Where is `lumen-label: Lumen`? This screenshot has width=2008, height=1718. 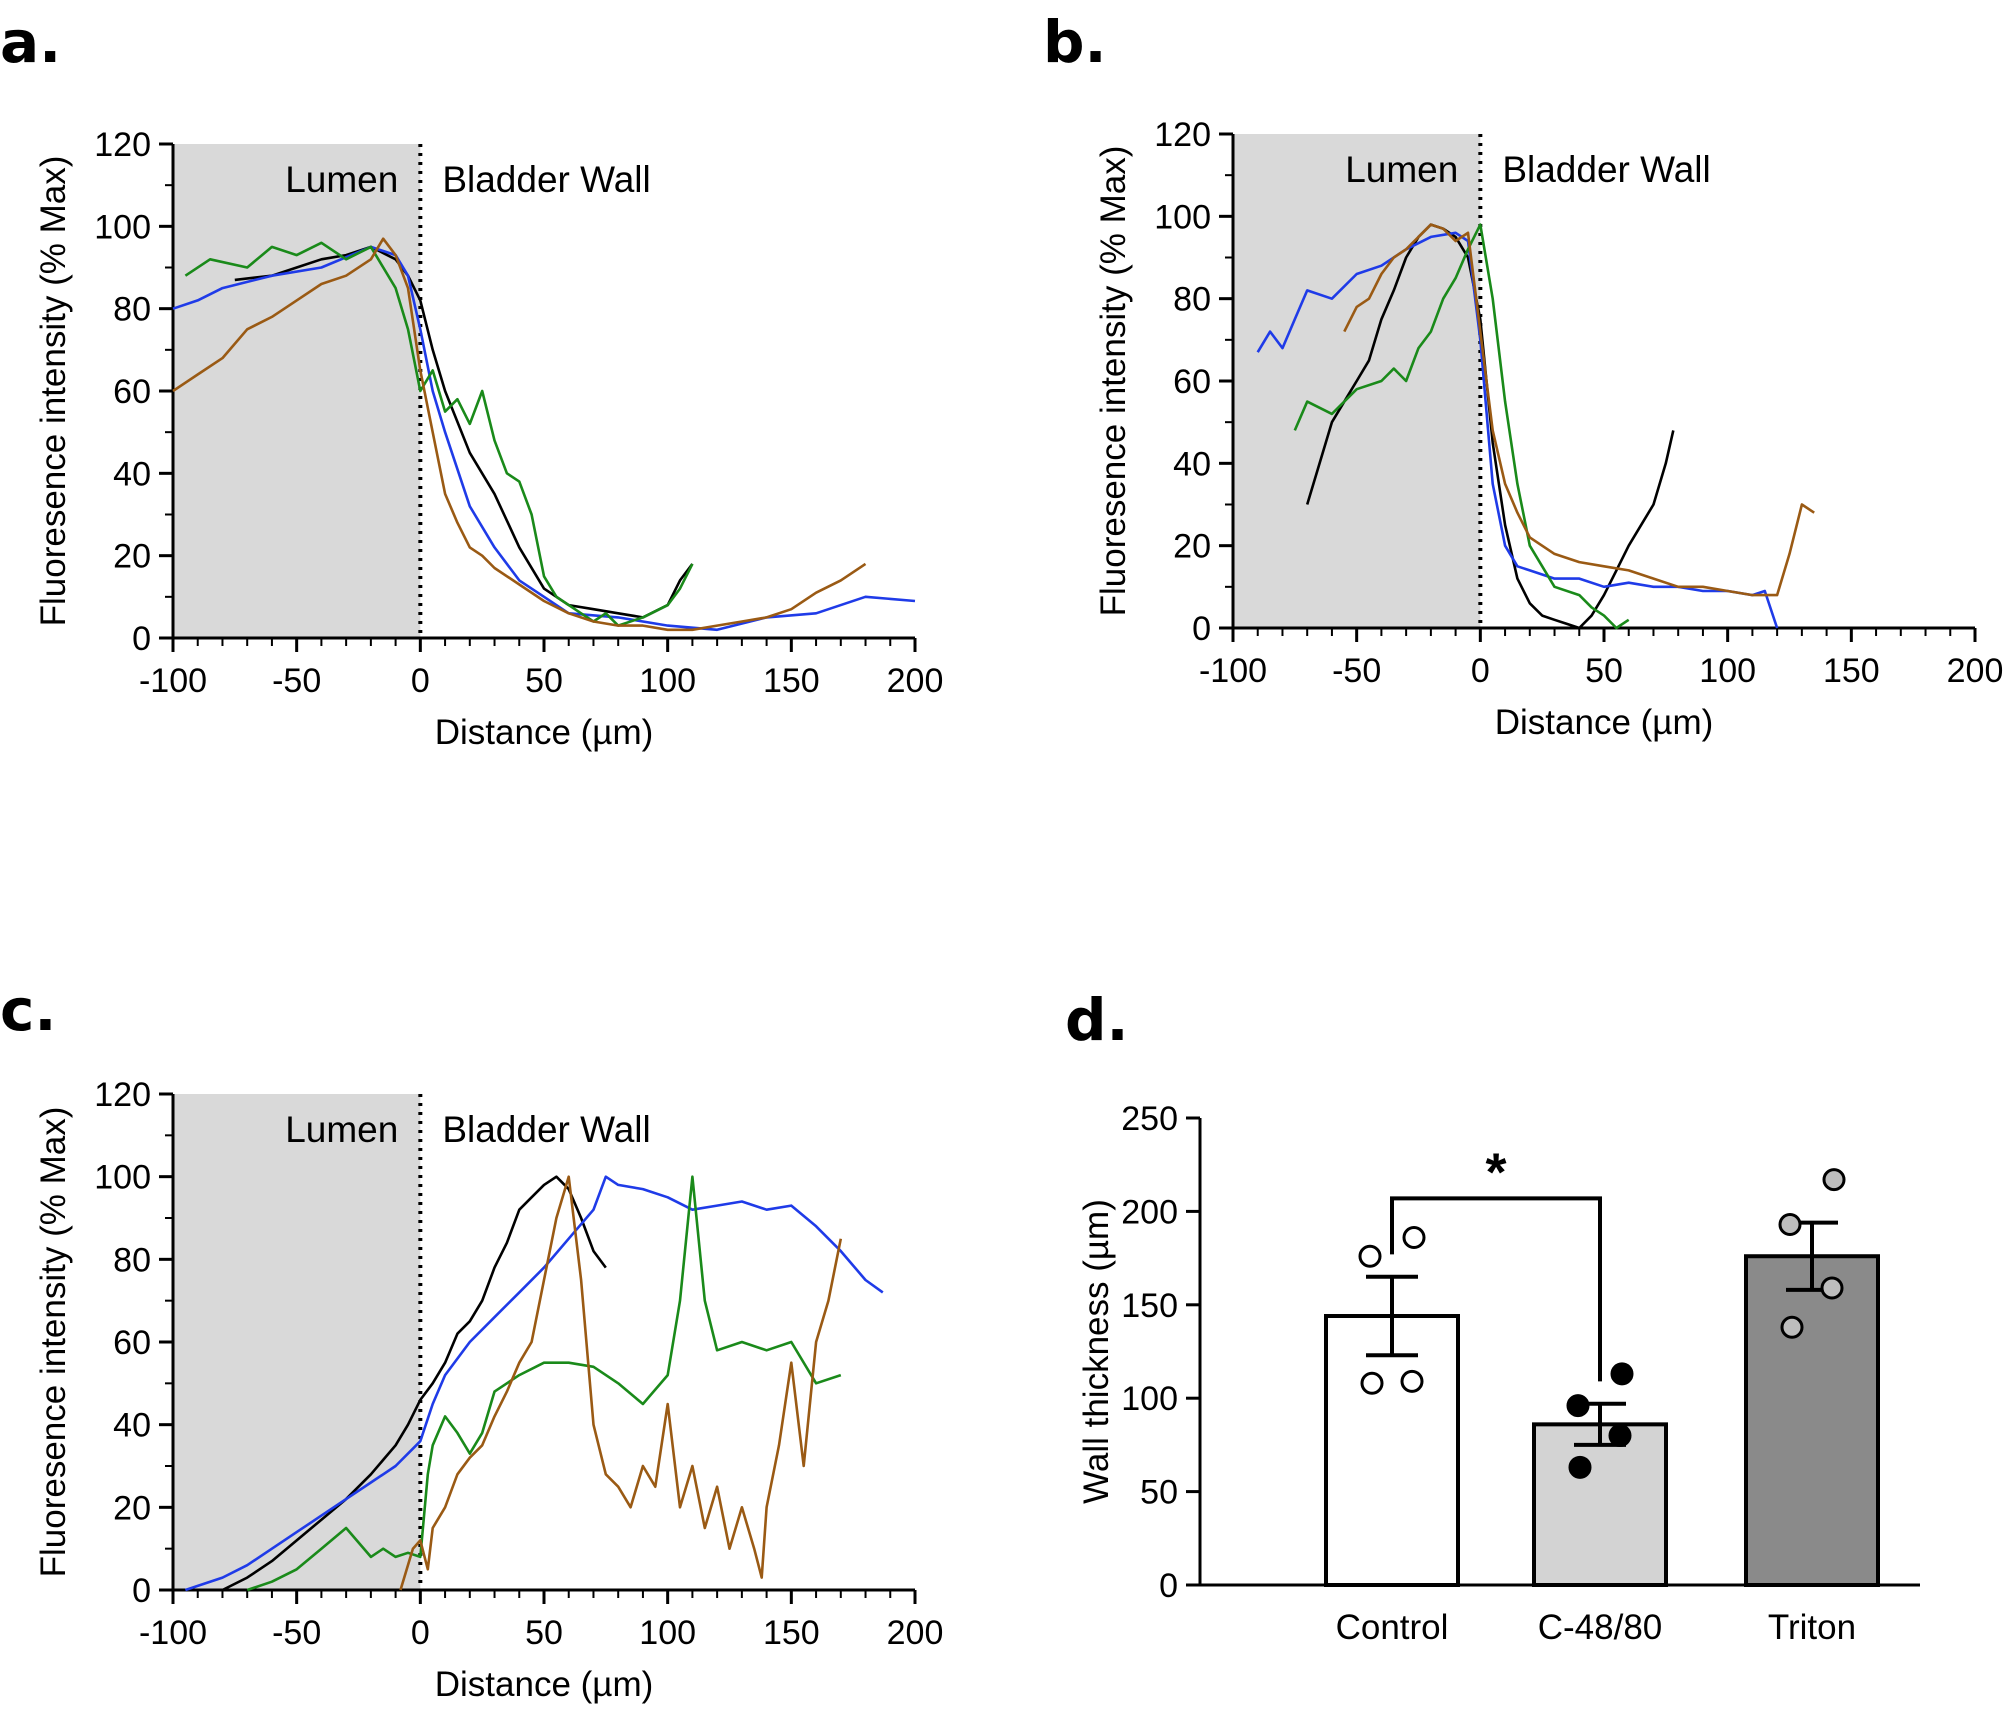
lumen-label: Lumen is located at coordinates (1401, 169).